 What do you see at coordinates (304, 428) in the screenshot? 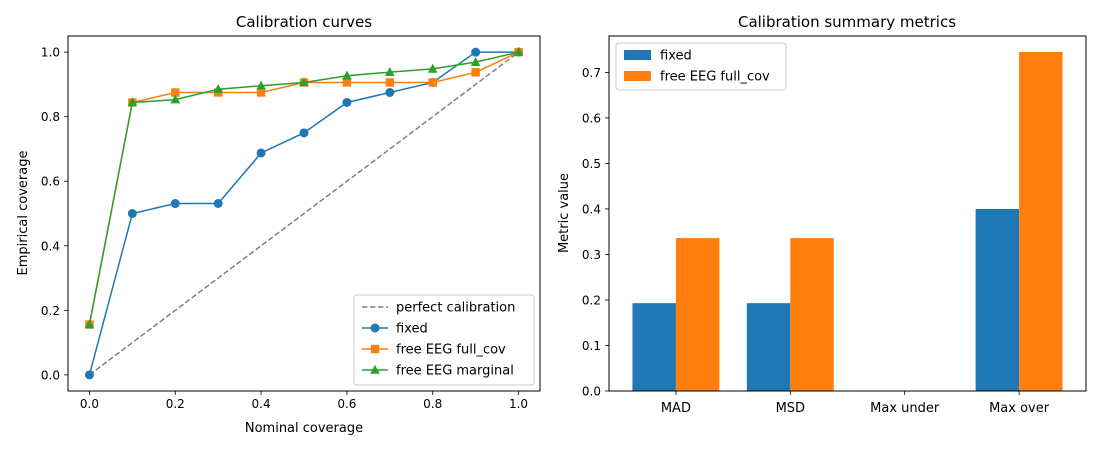
I see `left-x-axis-label: Nominal coverage` at bounding box center [304, 428].